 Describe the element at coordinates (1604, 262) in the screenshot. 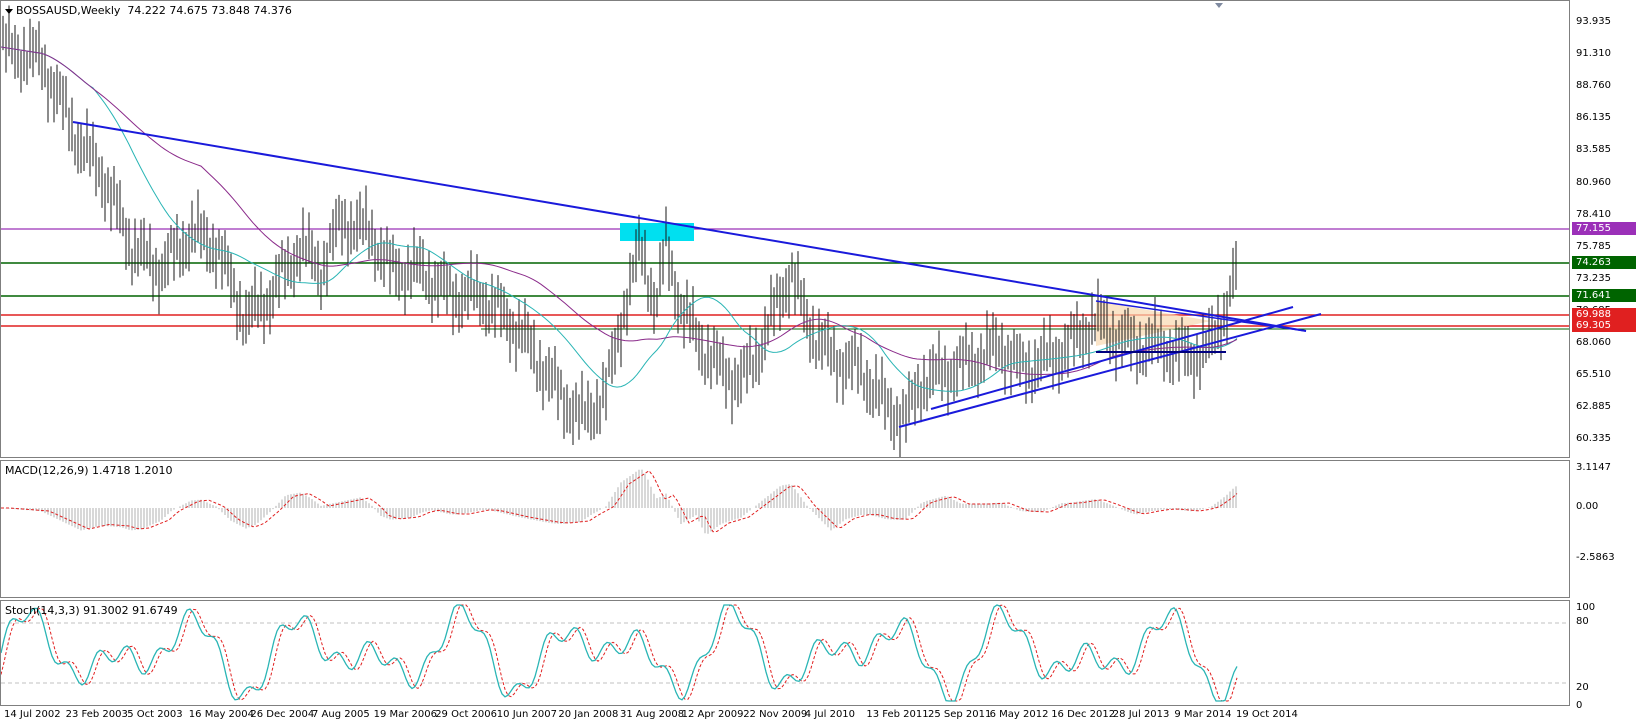

I see `price-tag: 74.263` at that location.